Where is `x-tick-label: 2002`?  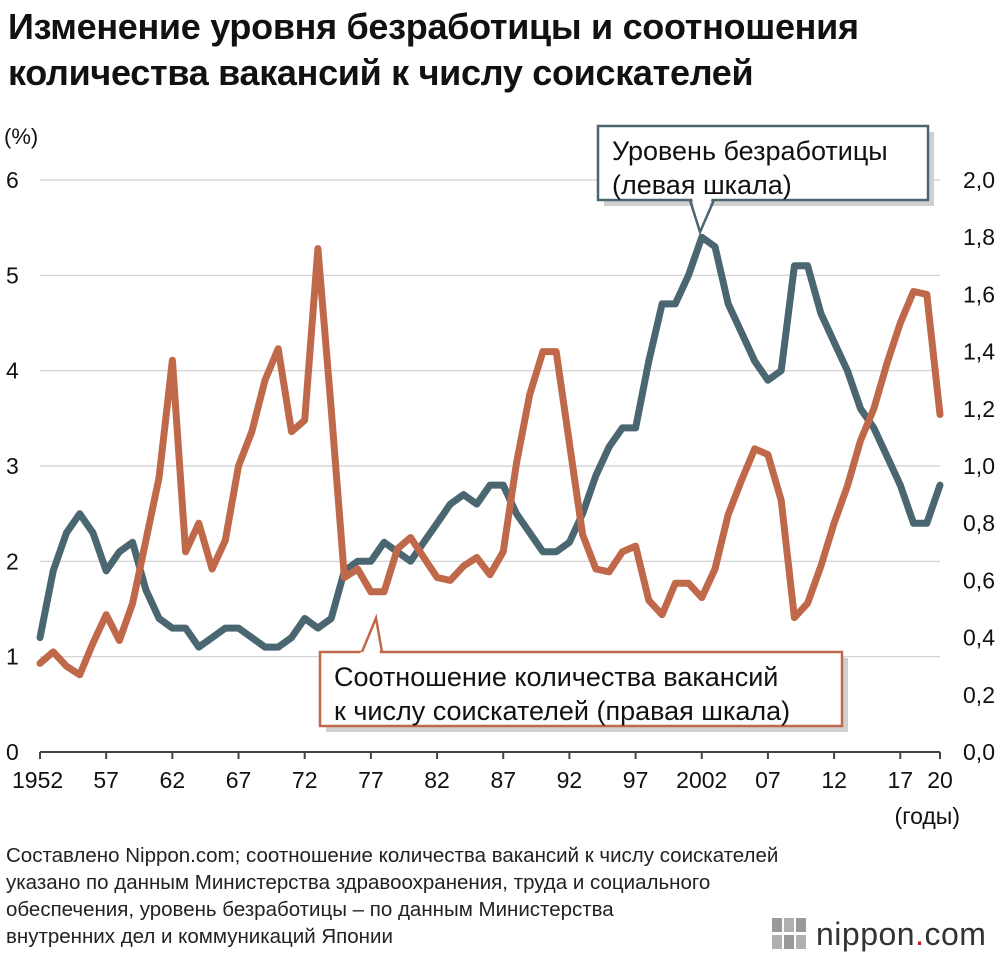
x-tick-label: 2002 is located at coordinates (701, 780).